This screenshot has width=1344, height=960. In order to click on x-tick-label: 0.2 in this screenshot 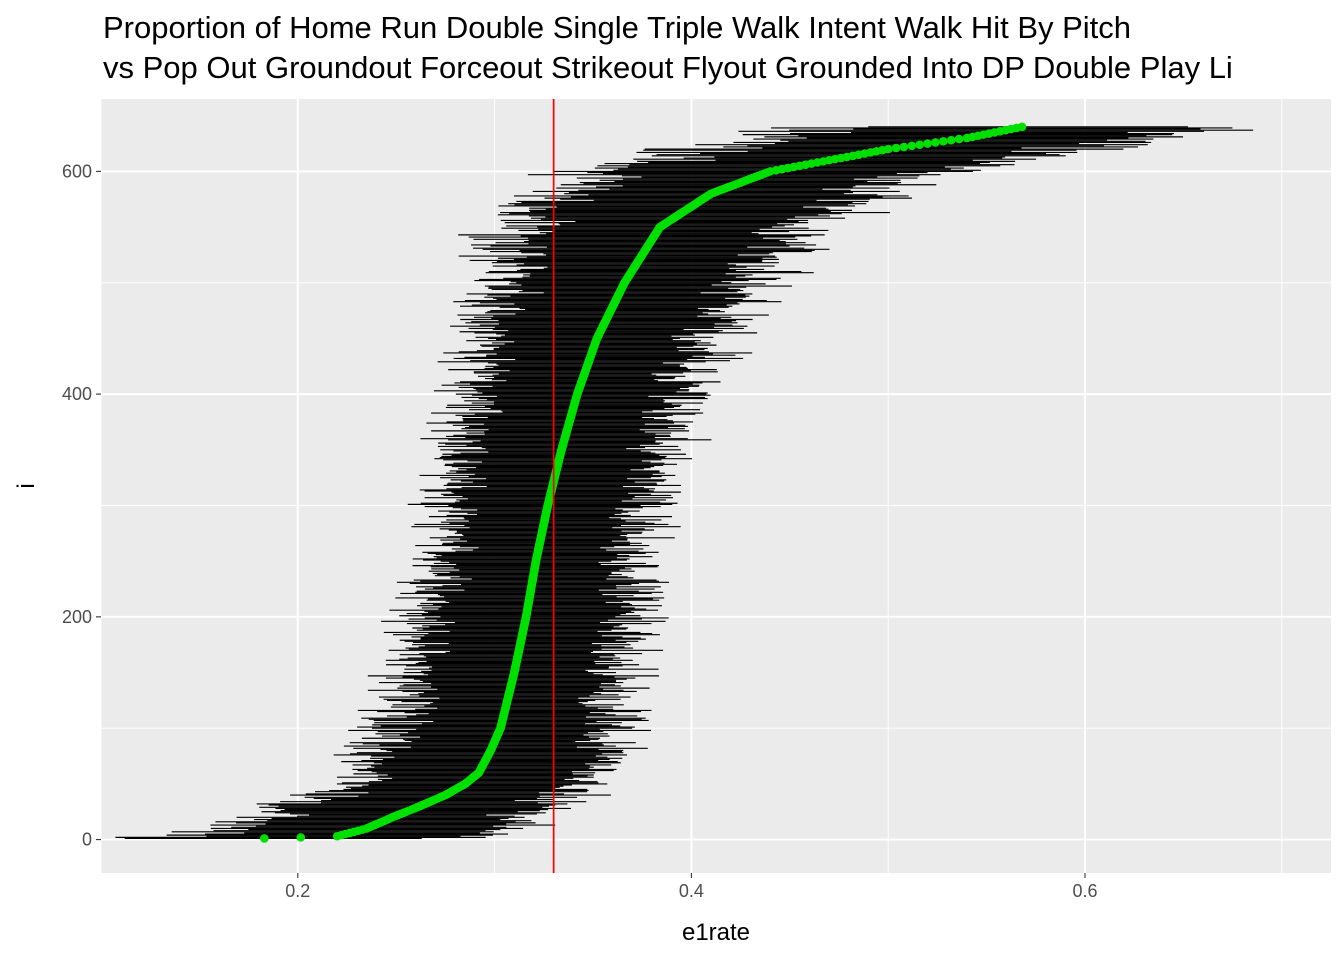, I will do `click(297, 891)`.